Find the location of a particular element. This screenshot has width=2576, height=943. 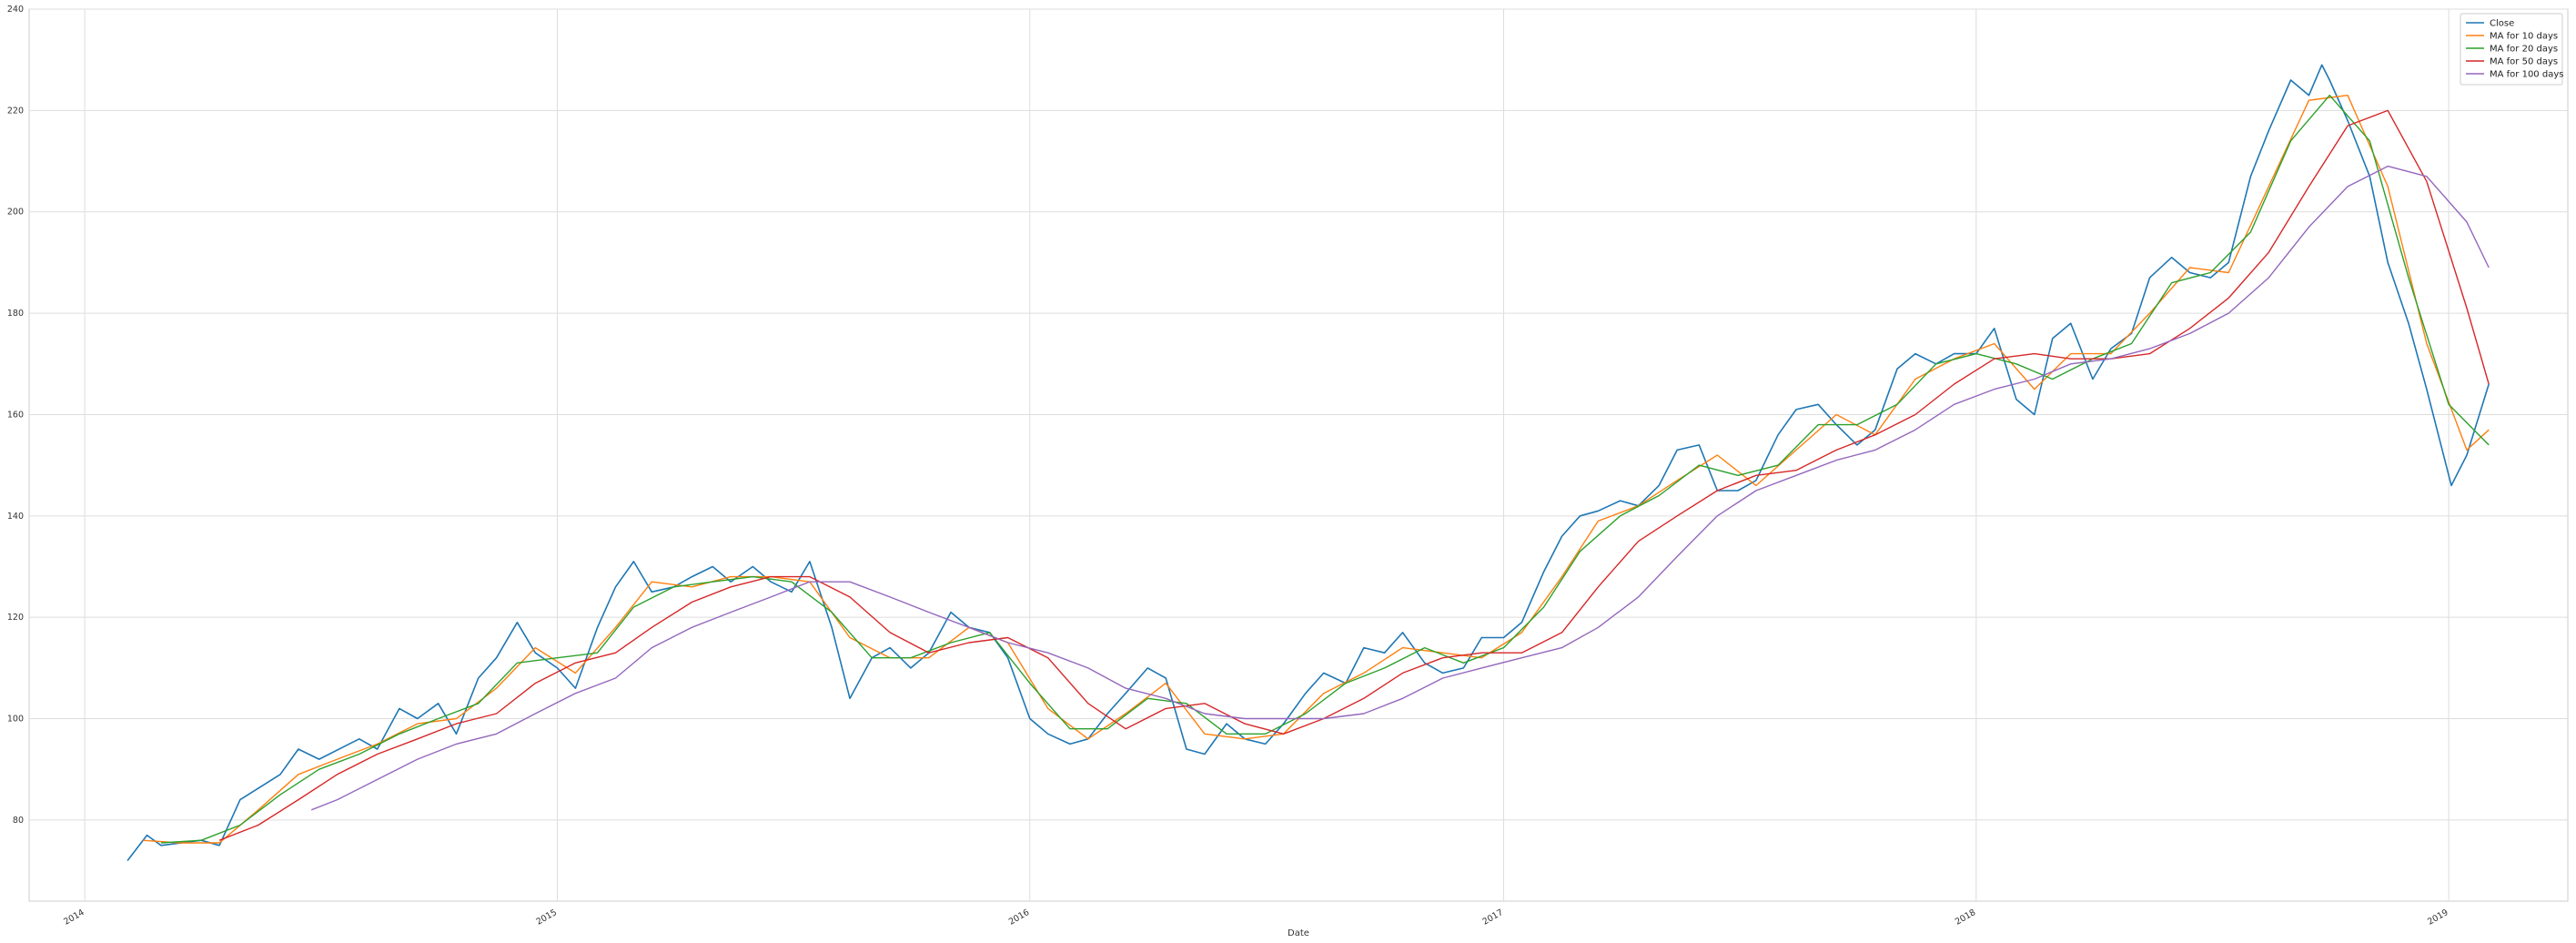

legend-entry: MA for 100 days is located at coordinates (2526, 75).